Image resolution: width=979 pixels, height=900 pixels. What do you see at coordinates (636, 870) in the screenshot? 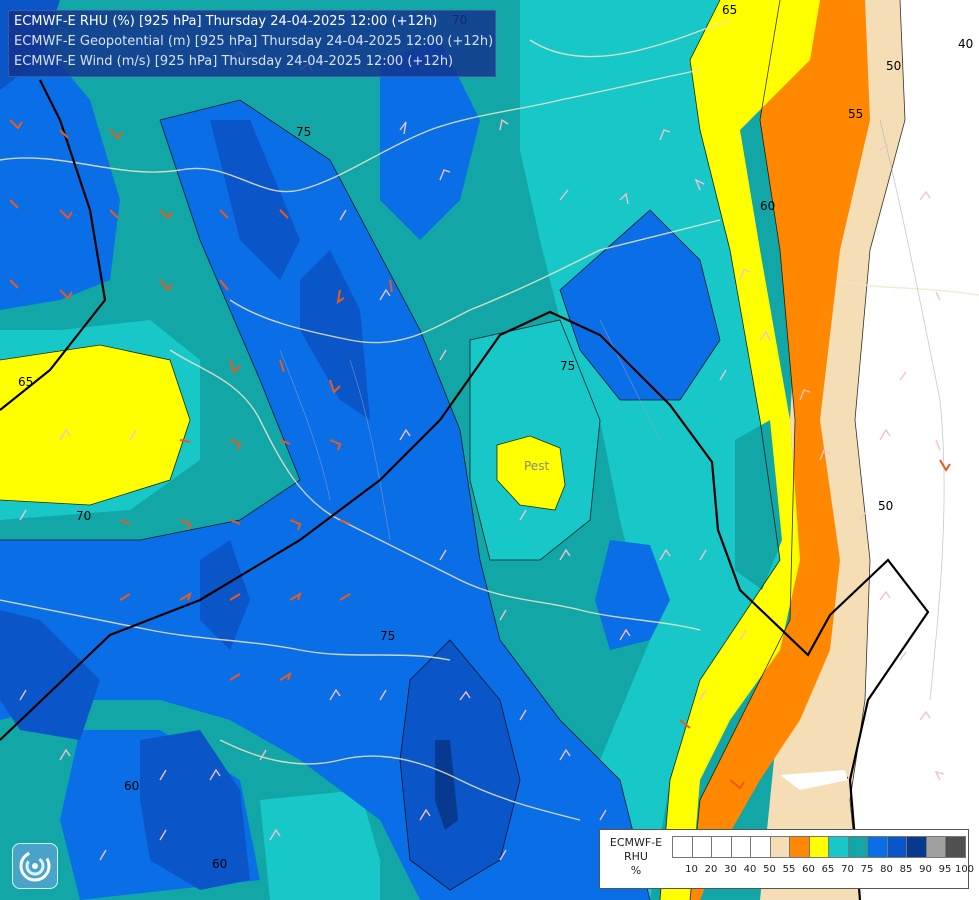
I see `legend-title-unit: %` at bounding box center [636, 870].